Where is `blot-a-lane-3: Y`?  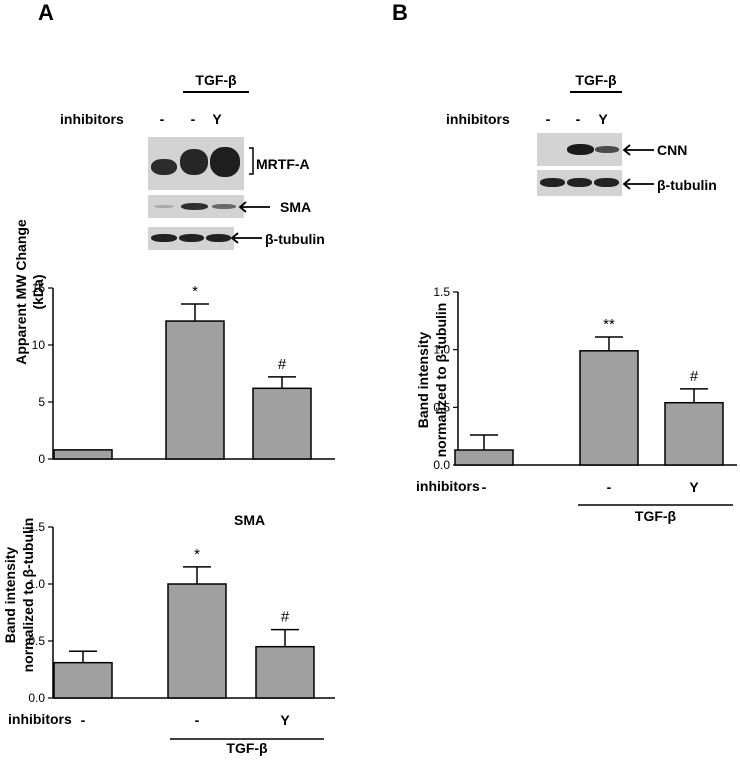
blot-a-lane-3: Y is located at coordinates (217, 119).